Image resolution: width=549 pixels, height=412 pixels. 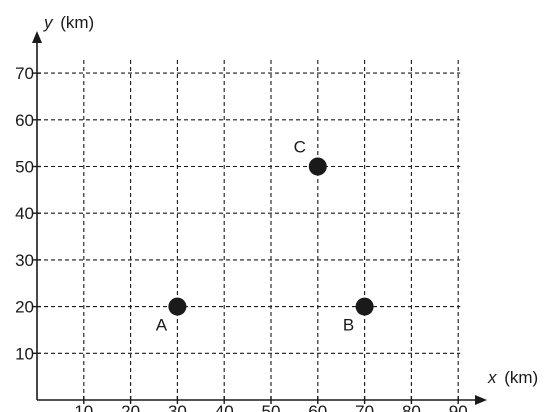 I want to click on y-tick-label: 30, so click(x=24, y=260).